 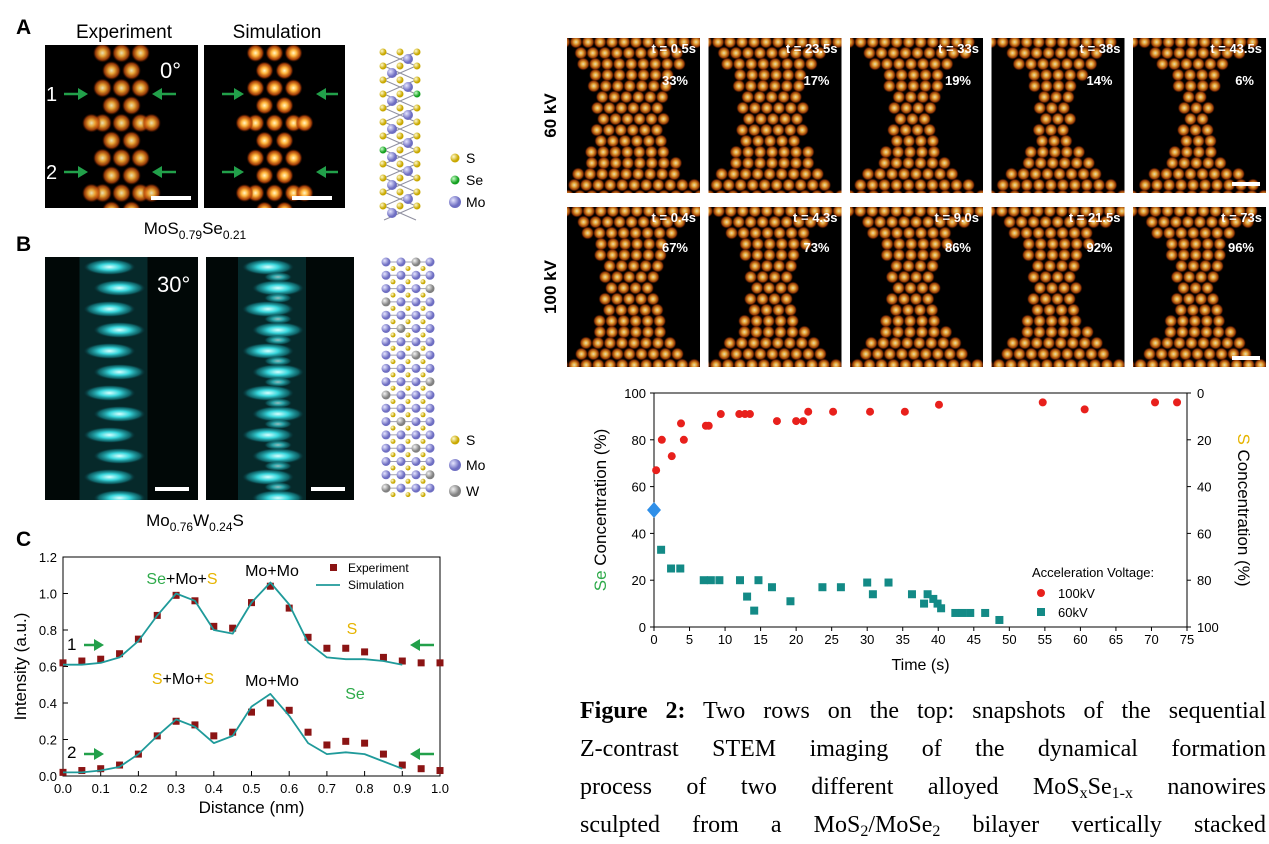 What do you see at coordinates (902, 639) in the screenshot?
I see `x-tick-label: 35` at bounding box center [902, 639].